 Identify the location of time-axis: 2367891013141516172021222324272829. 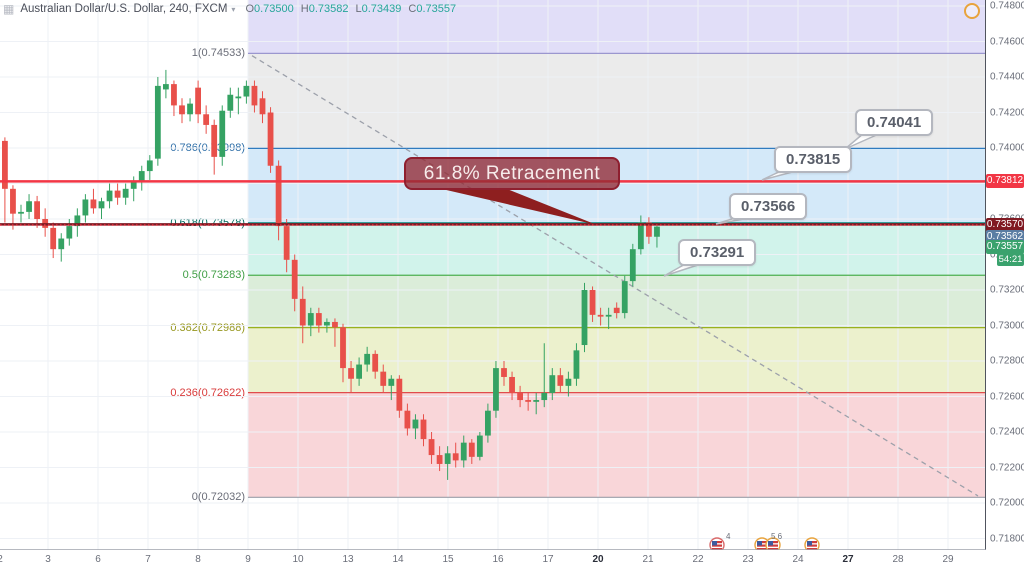
(512, 559).